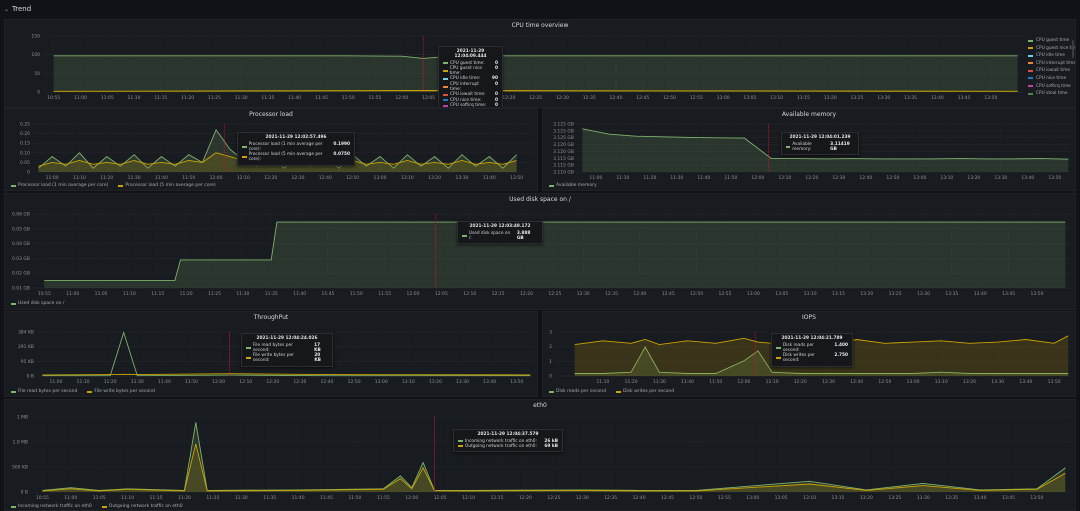  I want to click on legend-scrollbar, so click(1073, 49).